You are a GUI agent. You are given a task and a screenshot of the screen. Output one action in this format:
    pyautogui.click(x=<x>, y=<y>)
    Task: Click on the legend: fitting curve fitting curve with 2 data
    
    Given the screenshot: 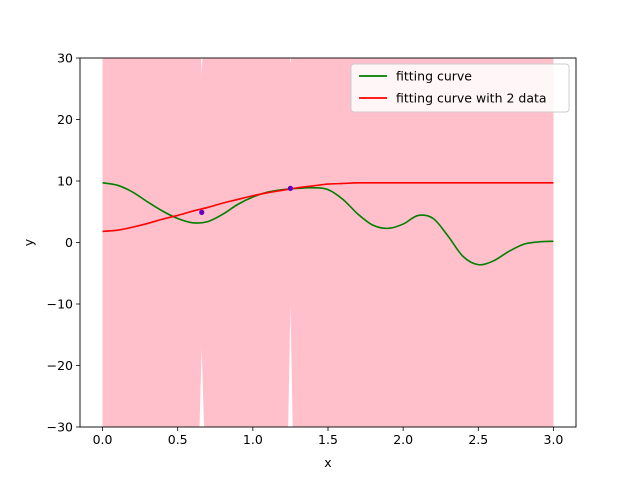 What is the action you would take?
    pyautogui.click(x=460, y=88)
    